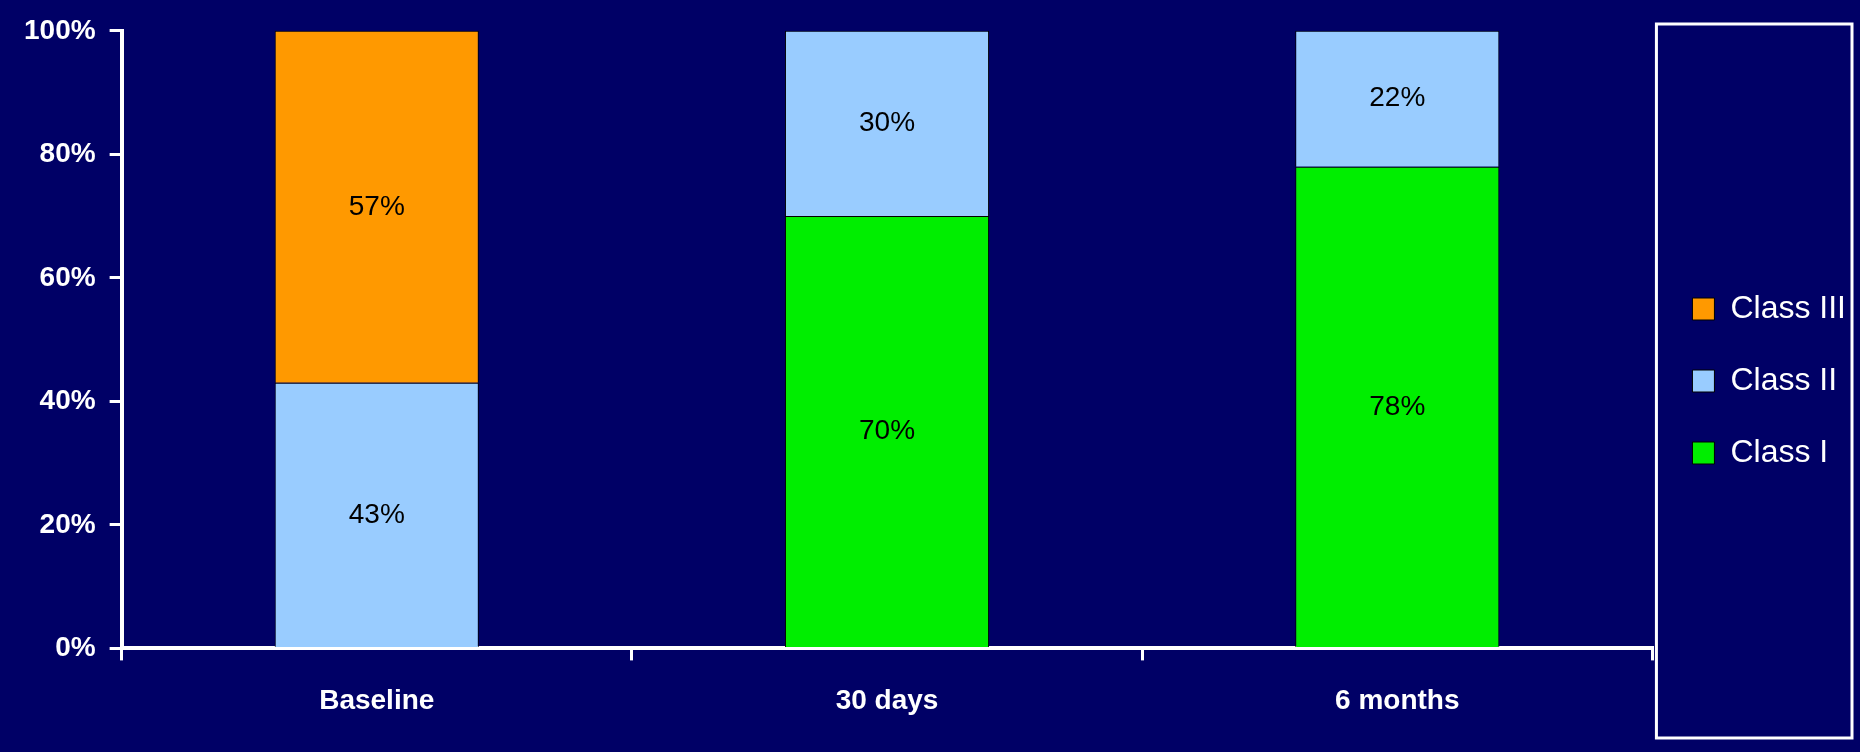  What do you see at coordinates (1784, 378) in the screenshot?
I see `legend-label: Class II` at bounding box center [1784, 378].